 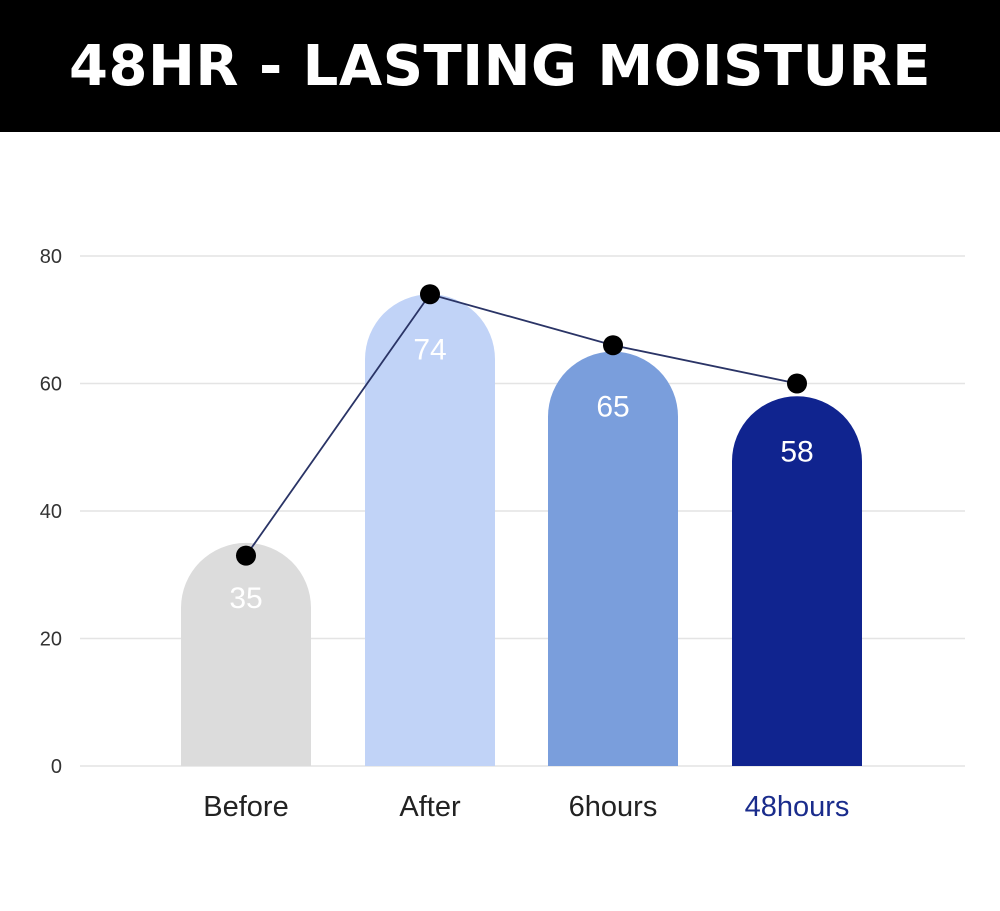 What do you see at coordinates (430, 530) in the screenshot?
I see `bar-after` at bounding box center [430, 530].